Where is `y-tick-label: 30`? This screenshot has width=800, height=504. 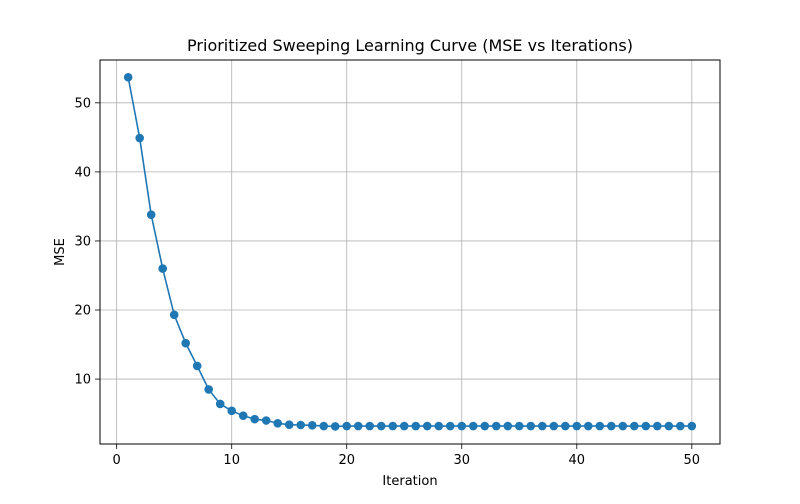
y-tick-label: 30 is located at coordinates (82, 241).